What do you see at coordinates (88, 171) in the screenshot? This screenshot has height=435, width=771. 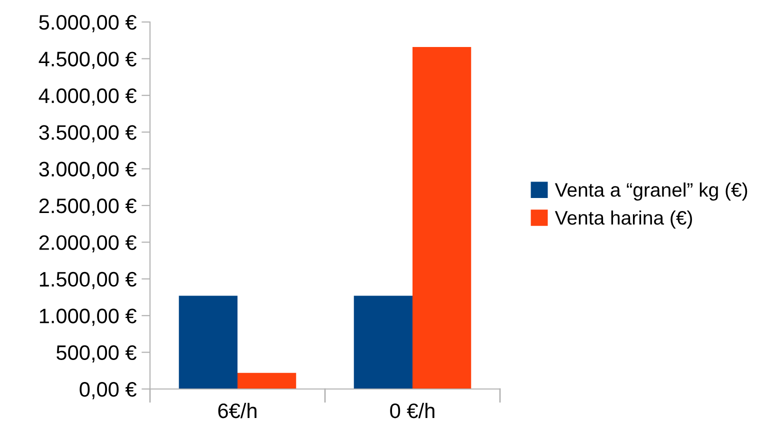 I see `y-tick-label: 3.000,00 €` at bounding box center [88, 171].